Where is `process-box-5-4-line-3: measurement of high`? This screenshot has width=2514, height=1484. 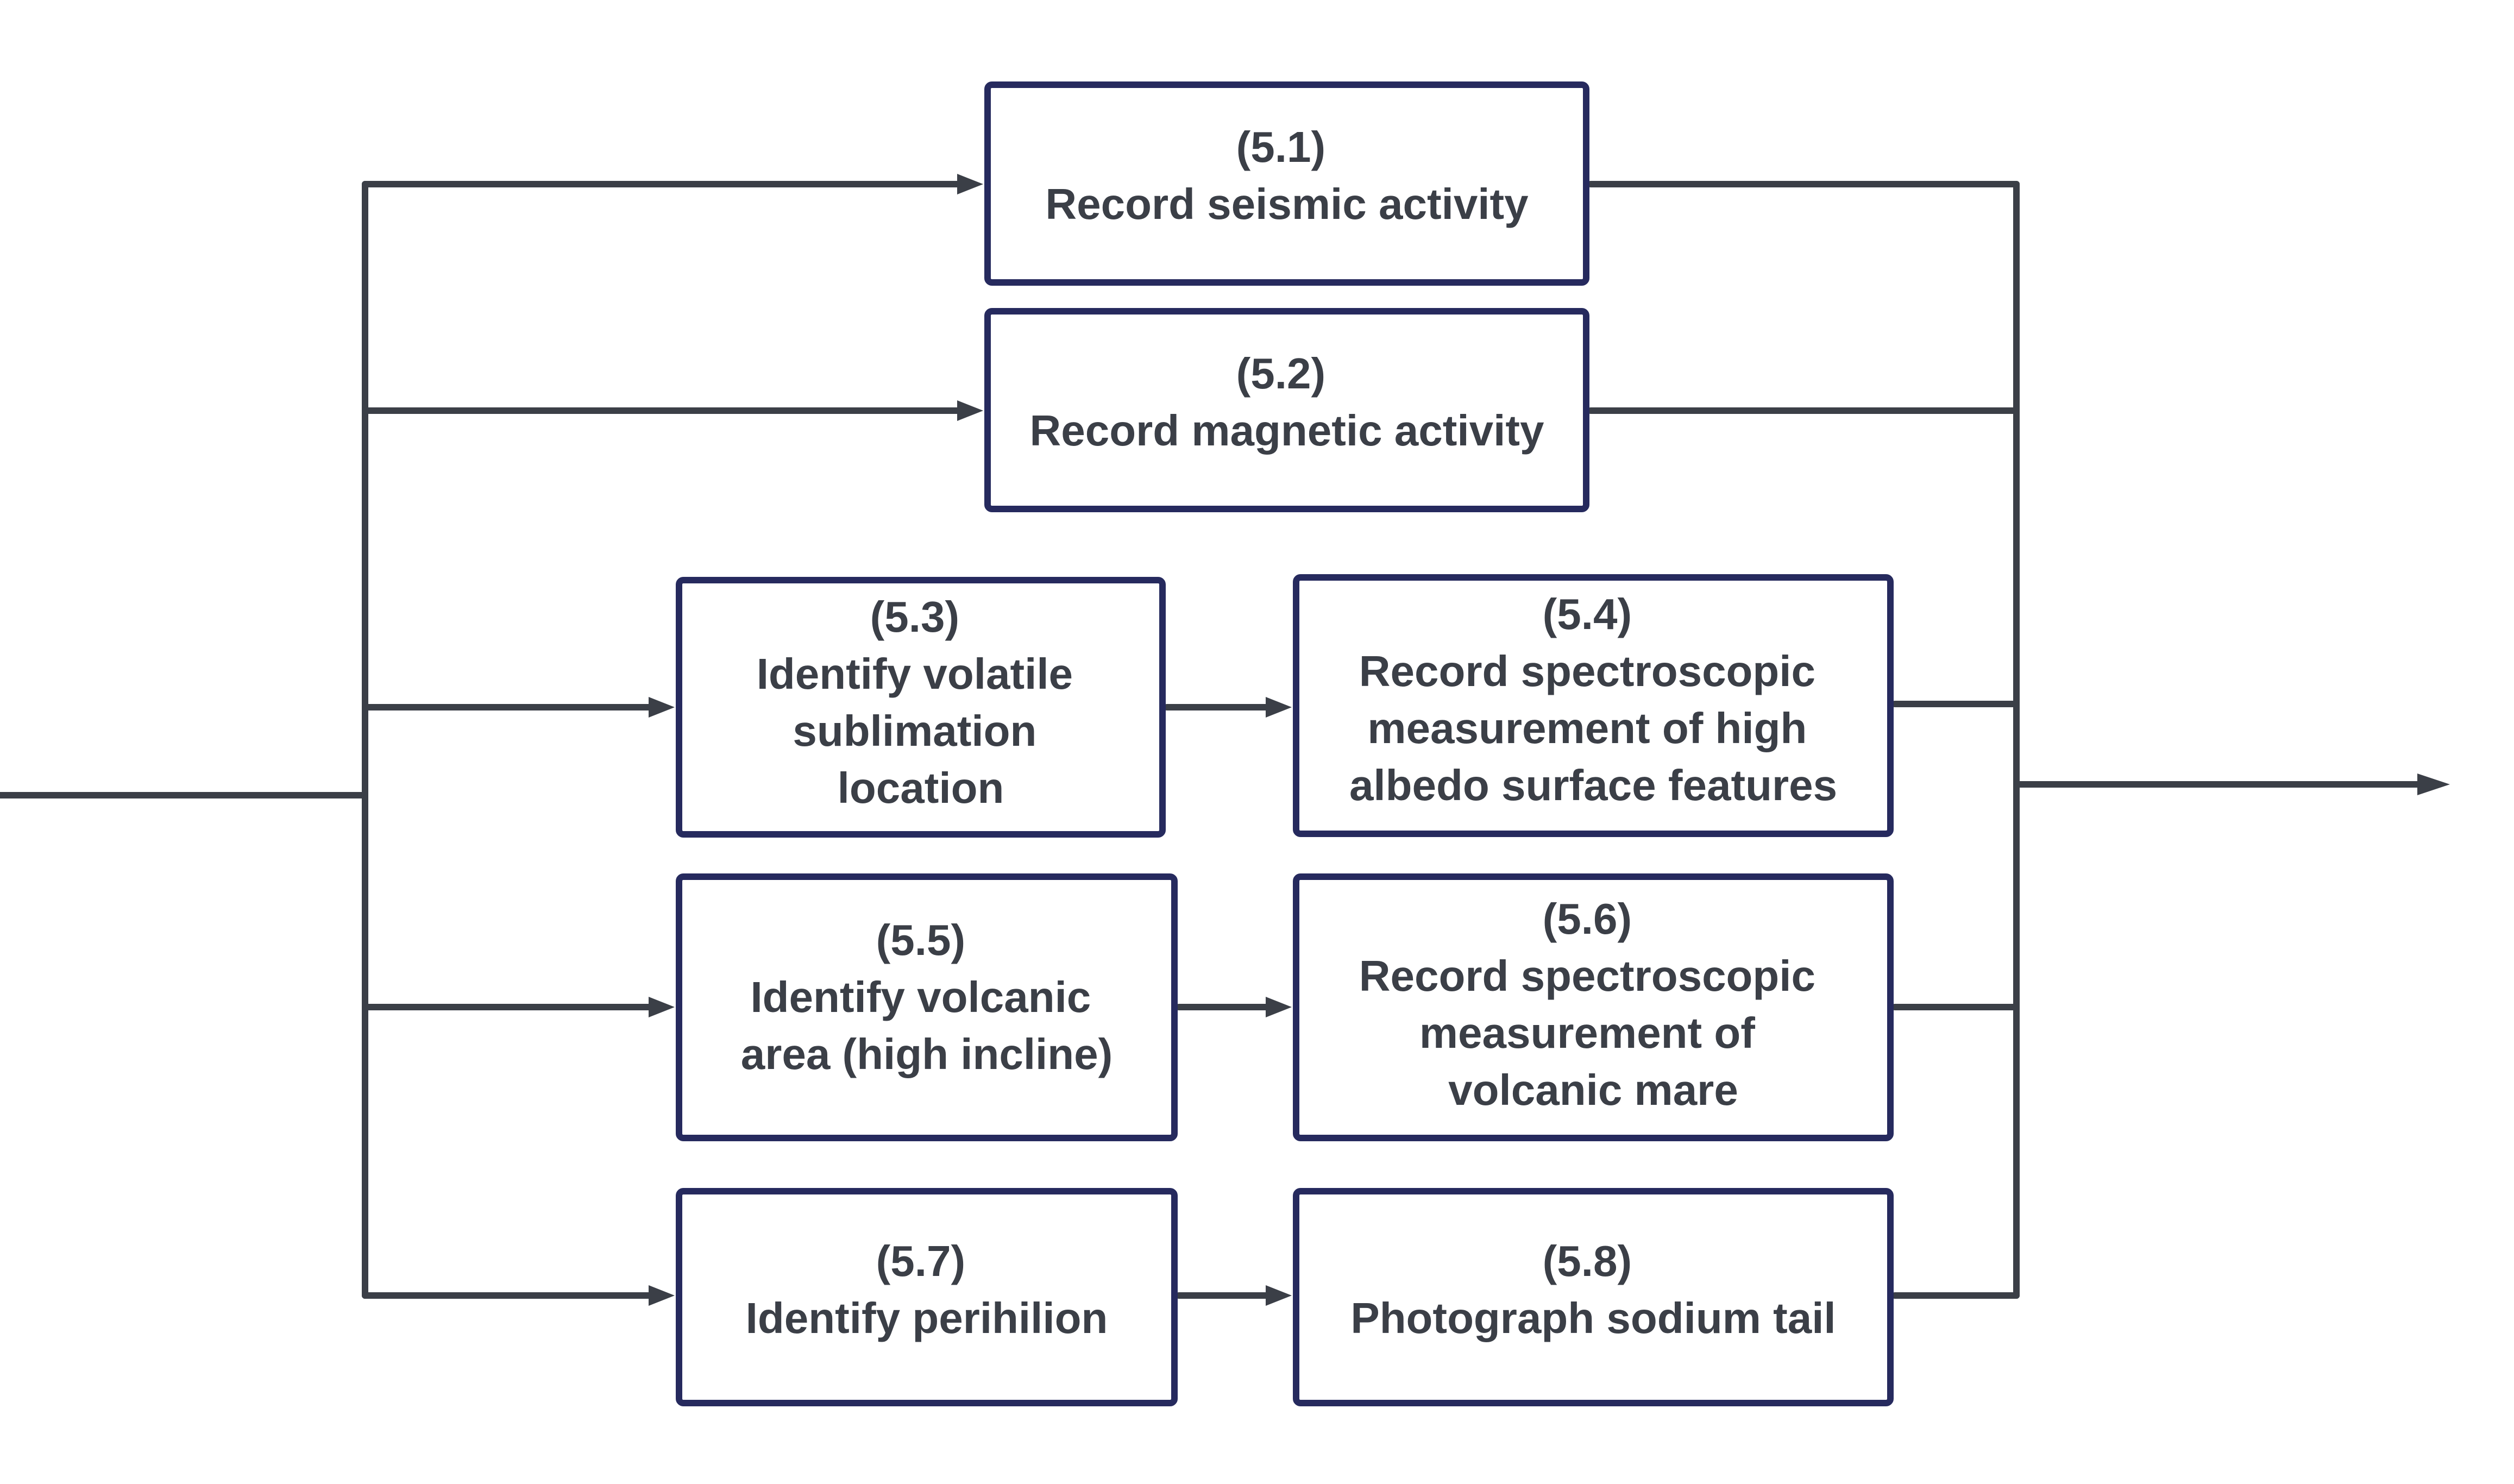
process-box-5-4-line-3: measurement of high is located at coordinates (1587, 728).